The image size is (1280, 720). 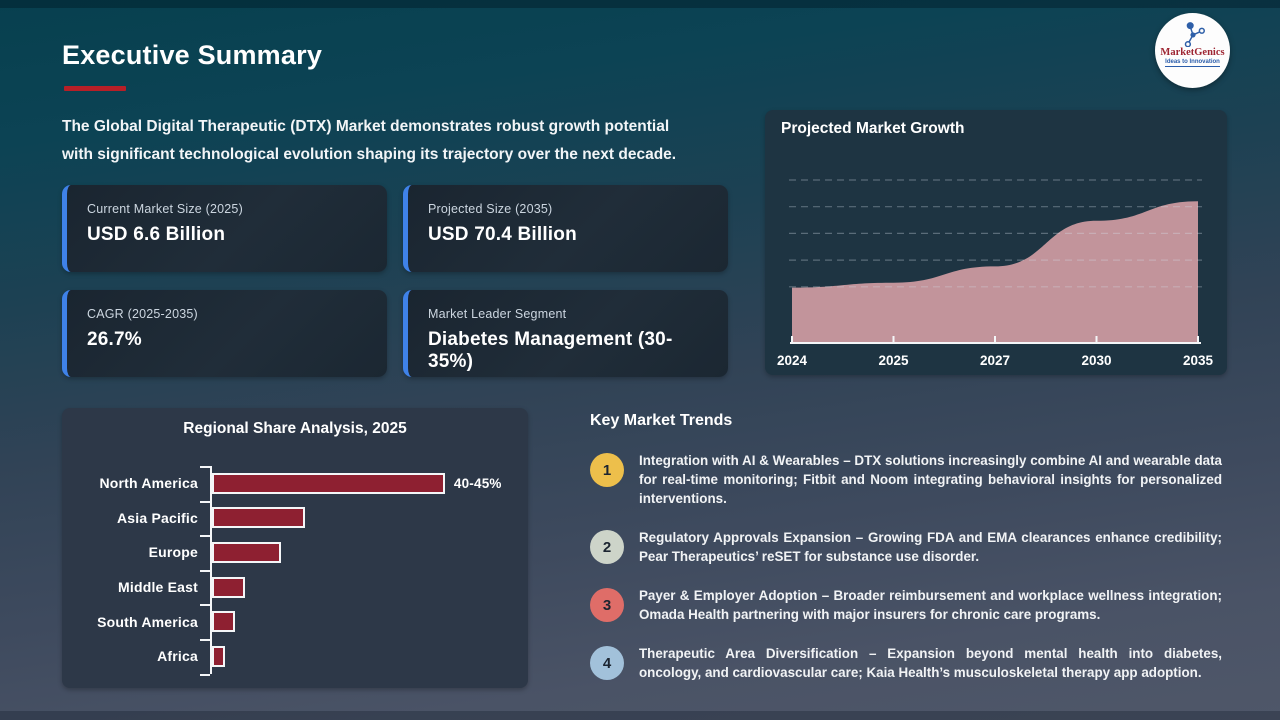 I want to click on bar-value-label: 40-45%, so click(x=477, y=483).